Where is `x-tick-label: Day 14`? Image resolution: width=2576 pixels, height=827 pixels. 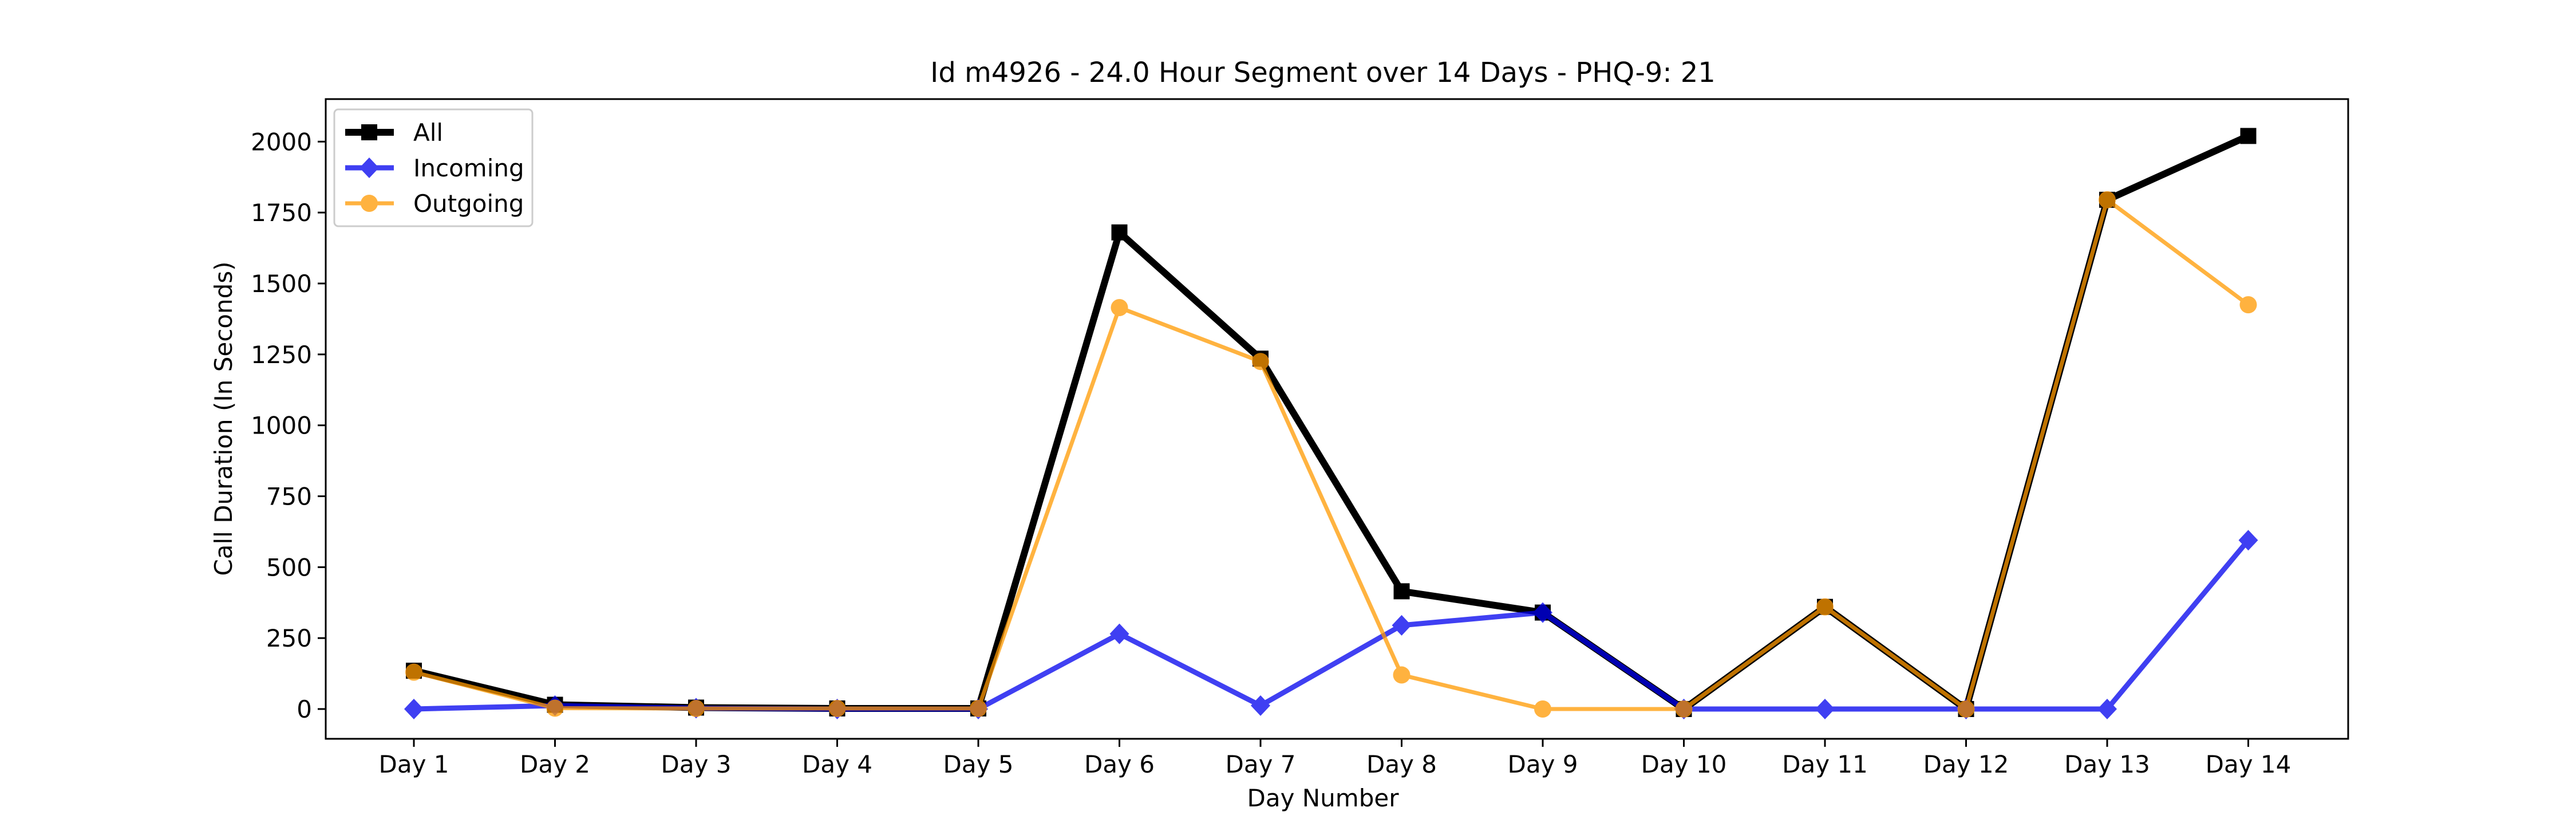
x-tick-label: Day 14 is located at coordinates (2248, 764).